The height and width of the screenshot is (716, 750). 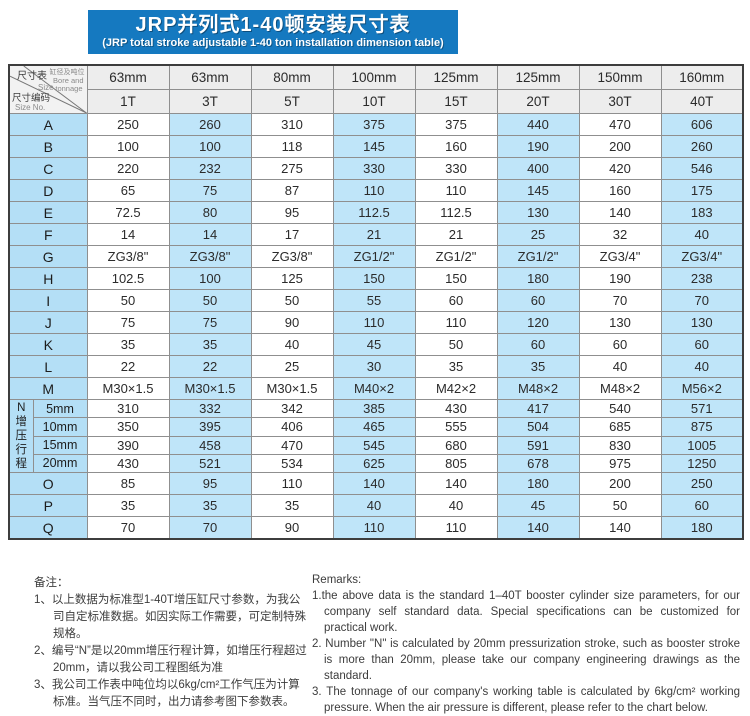 What do you see at coordinates (376, 190) in the screenshot?
I see `table-row: D 65 75 87 110 110 145 160 175` at bounding box center [376, 190].